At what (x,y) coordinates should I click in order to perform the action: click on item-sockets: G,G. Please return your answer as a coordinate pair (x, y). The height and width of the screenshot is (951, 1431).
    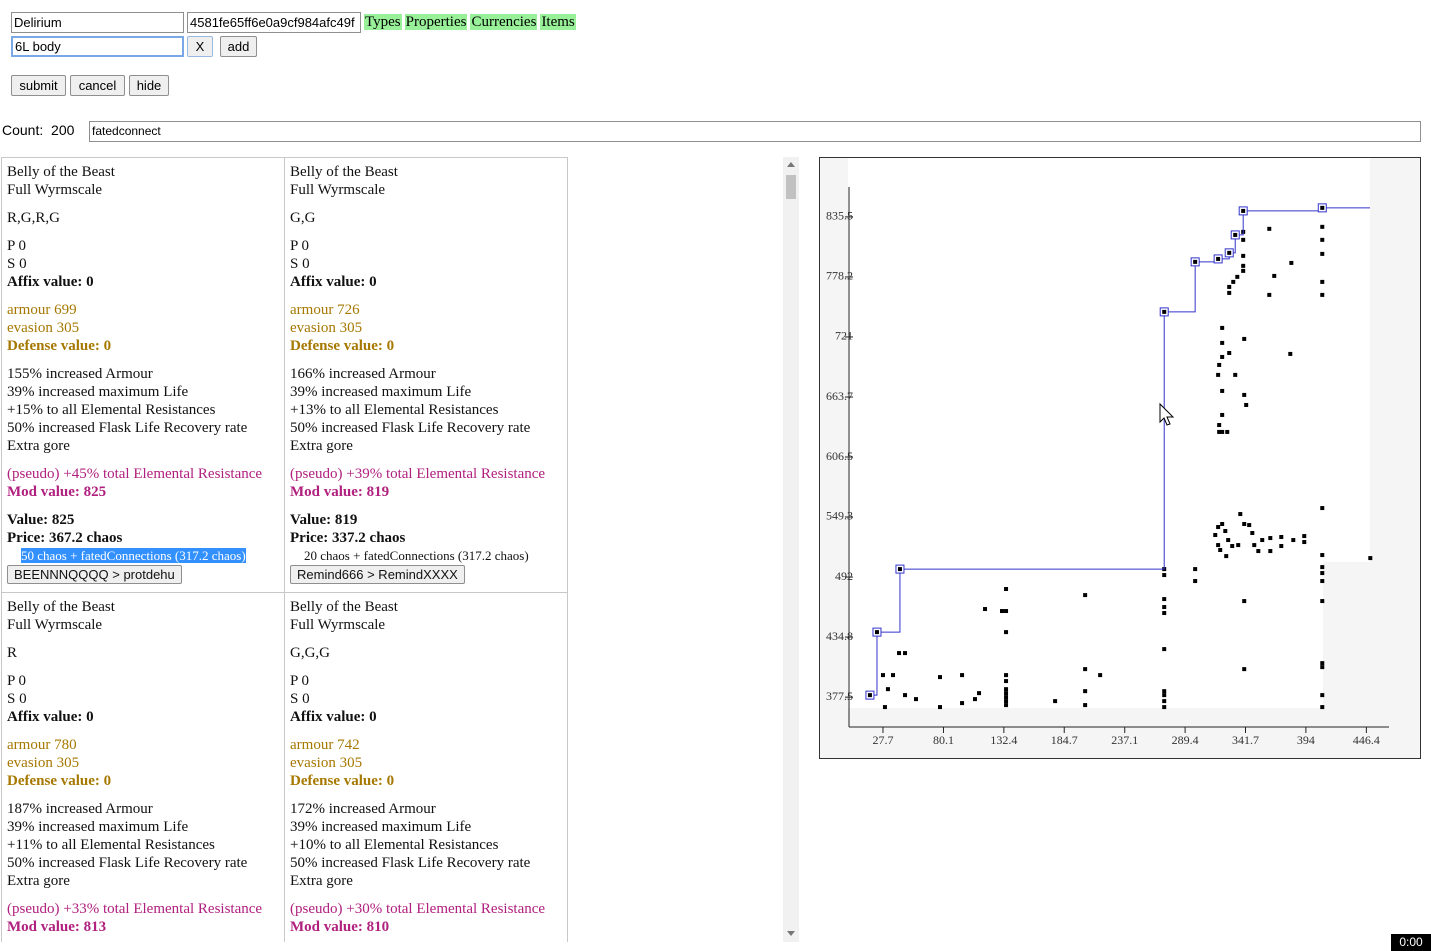
    Looking at the image, I should click on (303, 218).